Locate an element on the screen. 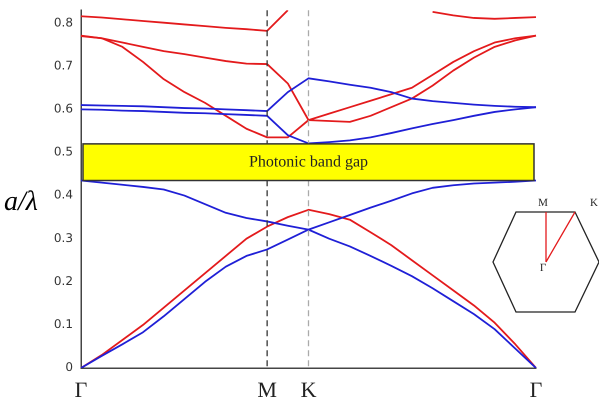  y-tick-label: 0 is located at coordinates (69, 367).